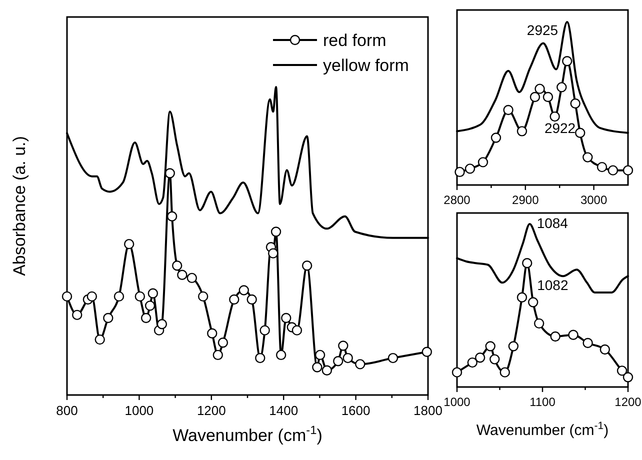 Image resolution: width=642 pixels, height=460 pixels. Describe the element at coordinates (19, 206) in the screenshot. I see `y-axis-title: Absorbance (a. u.)` at that location.